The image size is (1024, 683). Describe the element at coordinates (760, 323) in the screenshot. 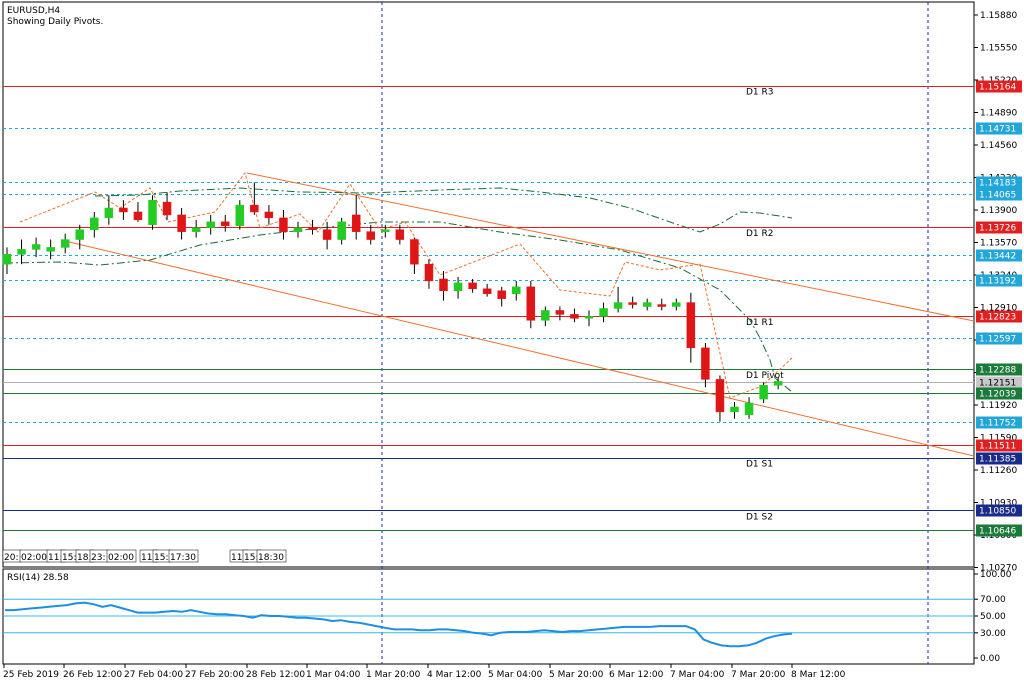

I see `pivot-label: D1 R1` at that location.